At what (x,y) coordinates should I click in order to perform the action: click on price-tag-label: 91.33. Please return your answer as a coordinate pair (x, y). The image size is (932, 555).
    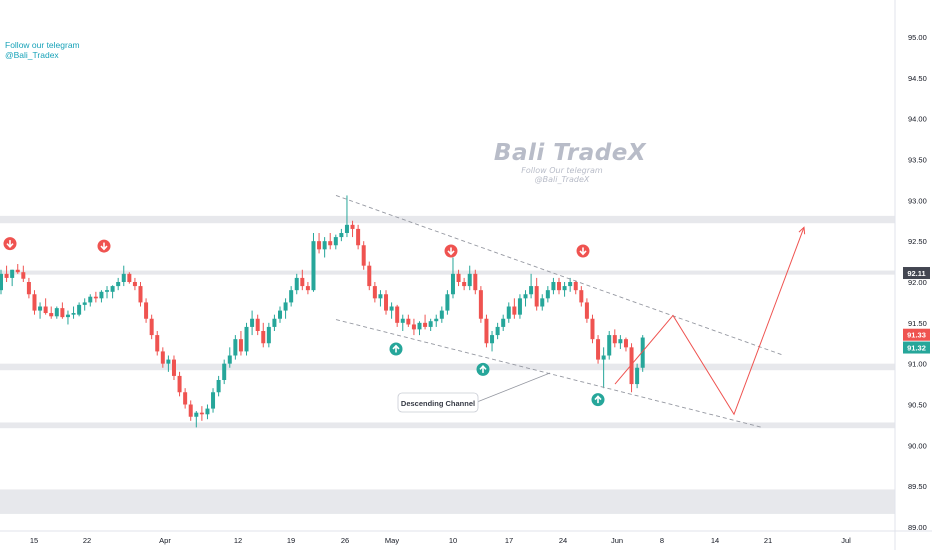
    Looking at the image, I should click on (916, 335).